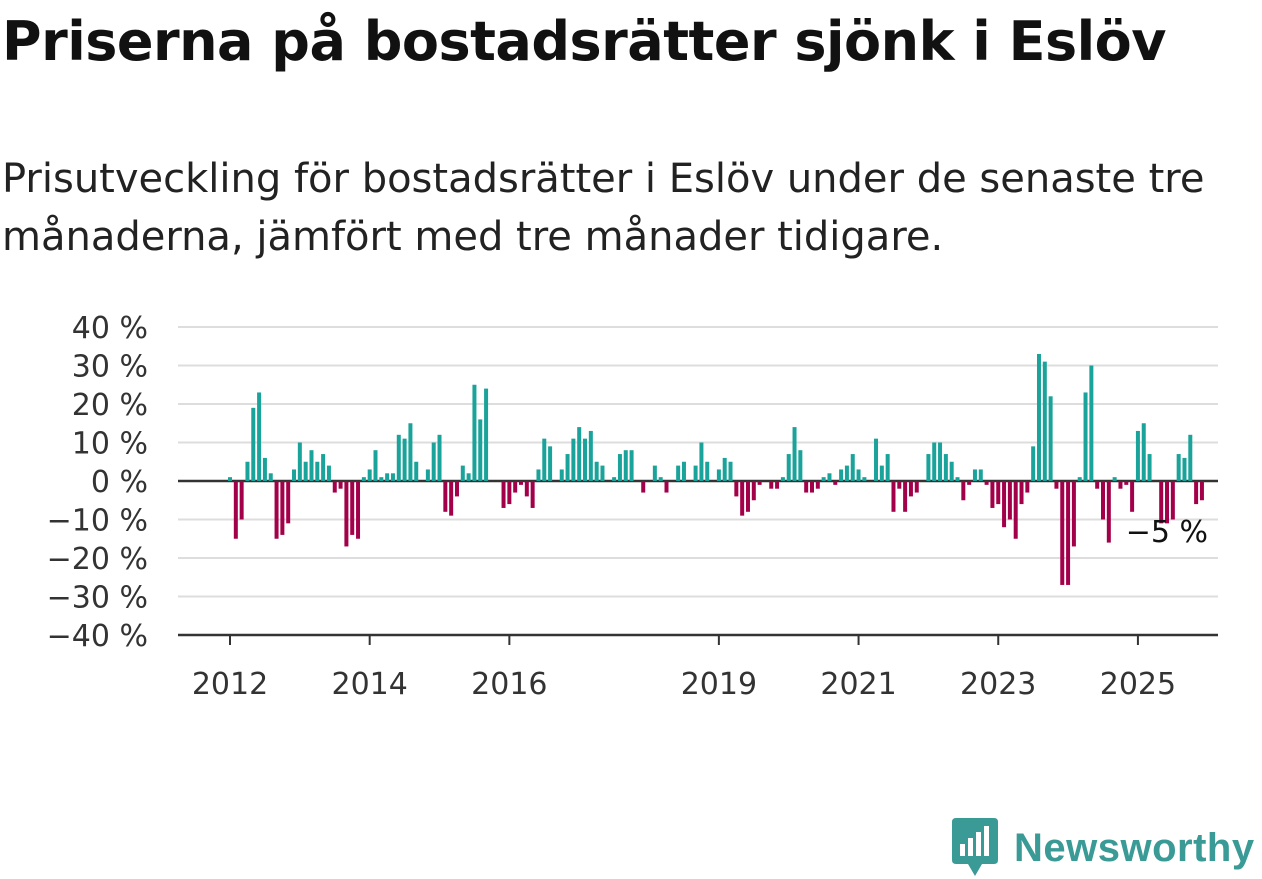 Image resolution: width=1262 pixels, height=879 pixels. Describe the element at coordinates (370, 684) in the screenshot. I see `x-tick-label: 2014` at that location.